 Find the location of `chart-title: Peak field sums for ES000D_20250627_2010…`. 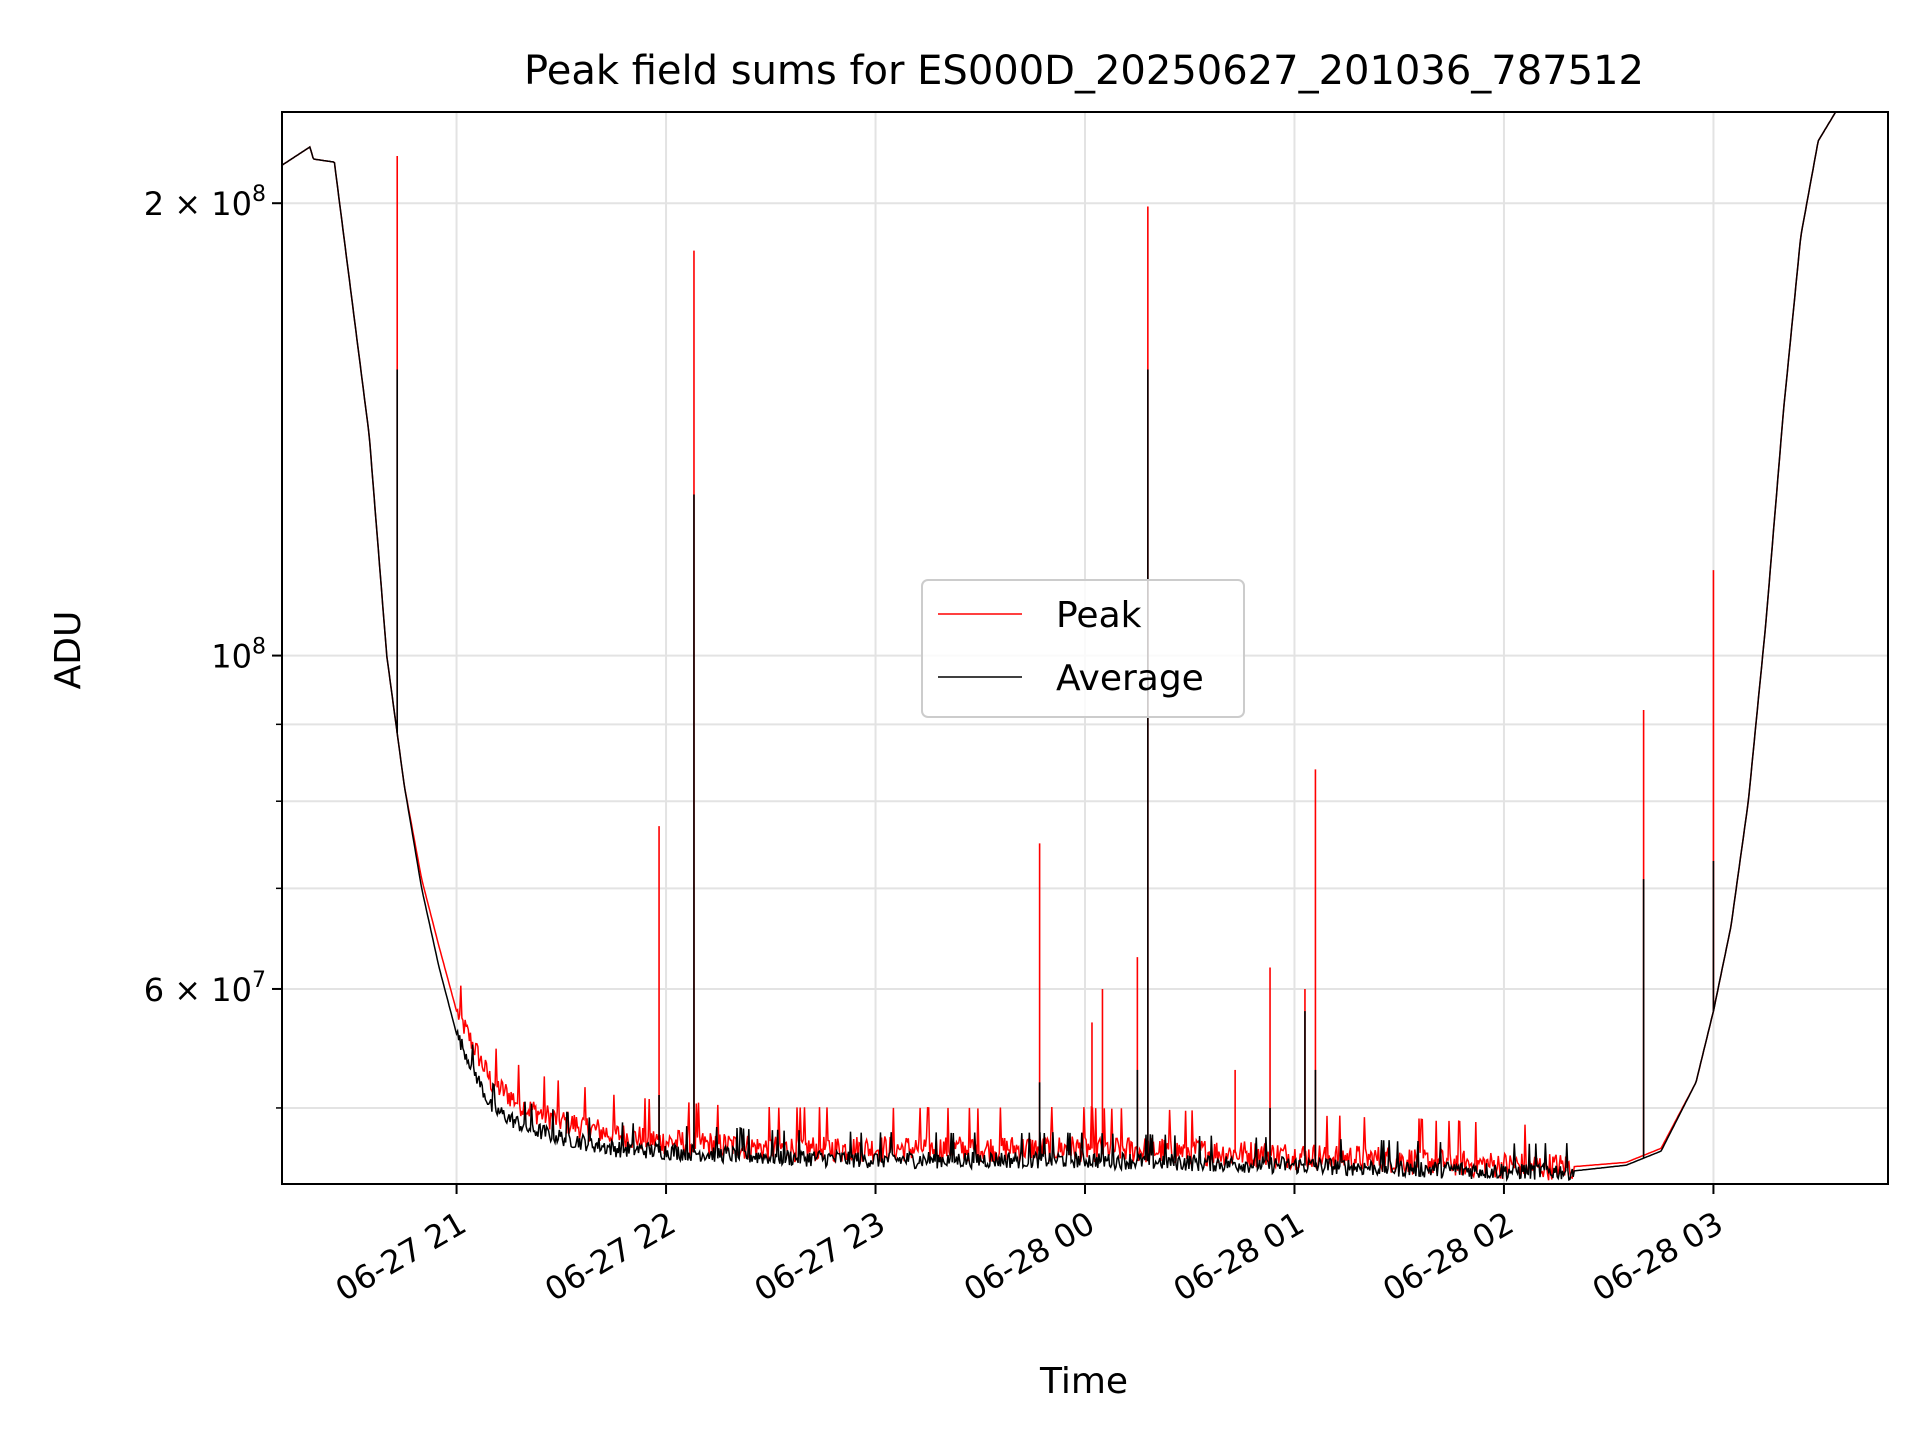

chart-title: Peak field sums for ES000D_20250627_2010… is located at coordinates (1084, 71).